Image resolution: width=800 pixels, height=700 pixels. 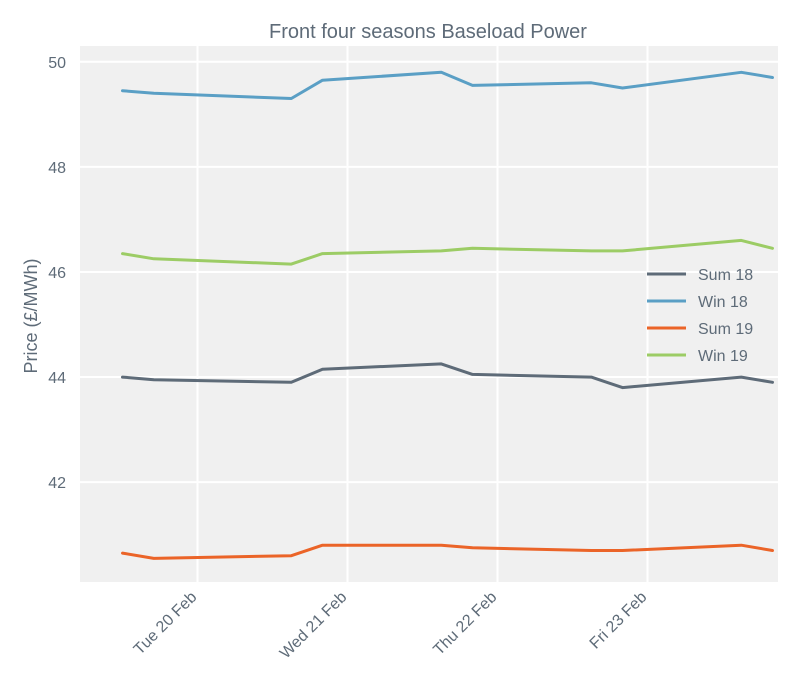 I want to click on chart-title: Front four seasons Baseload Power, so click(x=428, y=32).